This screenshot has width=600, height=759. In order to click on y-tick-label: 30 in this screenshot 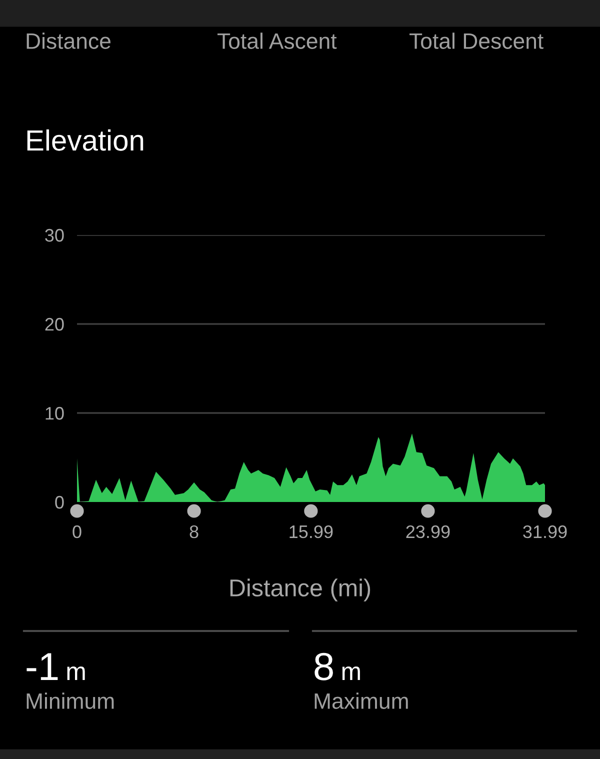, I will do `click(54, 235)`.